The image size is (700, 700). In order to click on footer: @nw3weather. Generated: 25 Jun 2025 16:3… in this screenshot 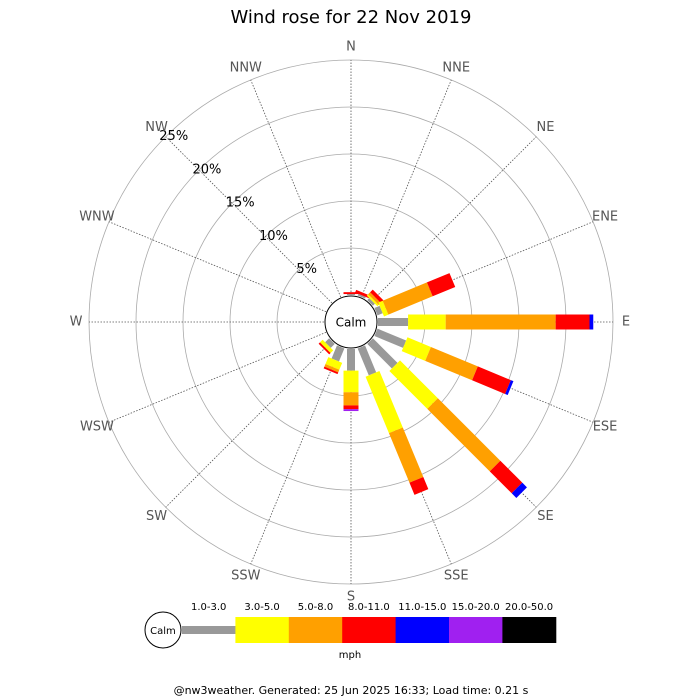, I will do `click(351, 690)`.